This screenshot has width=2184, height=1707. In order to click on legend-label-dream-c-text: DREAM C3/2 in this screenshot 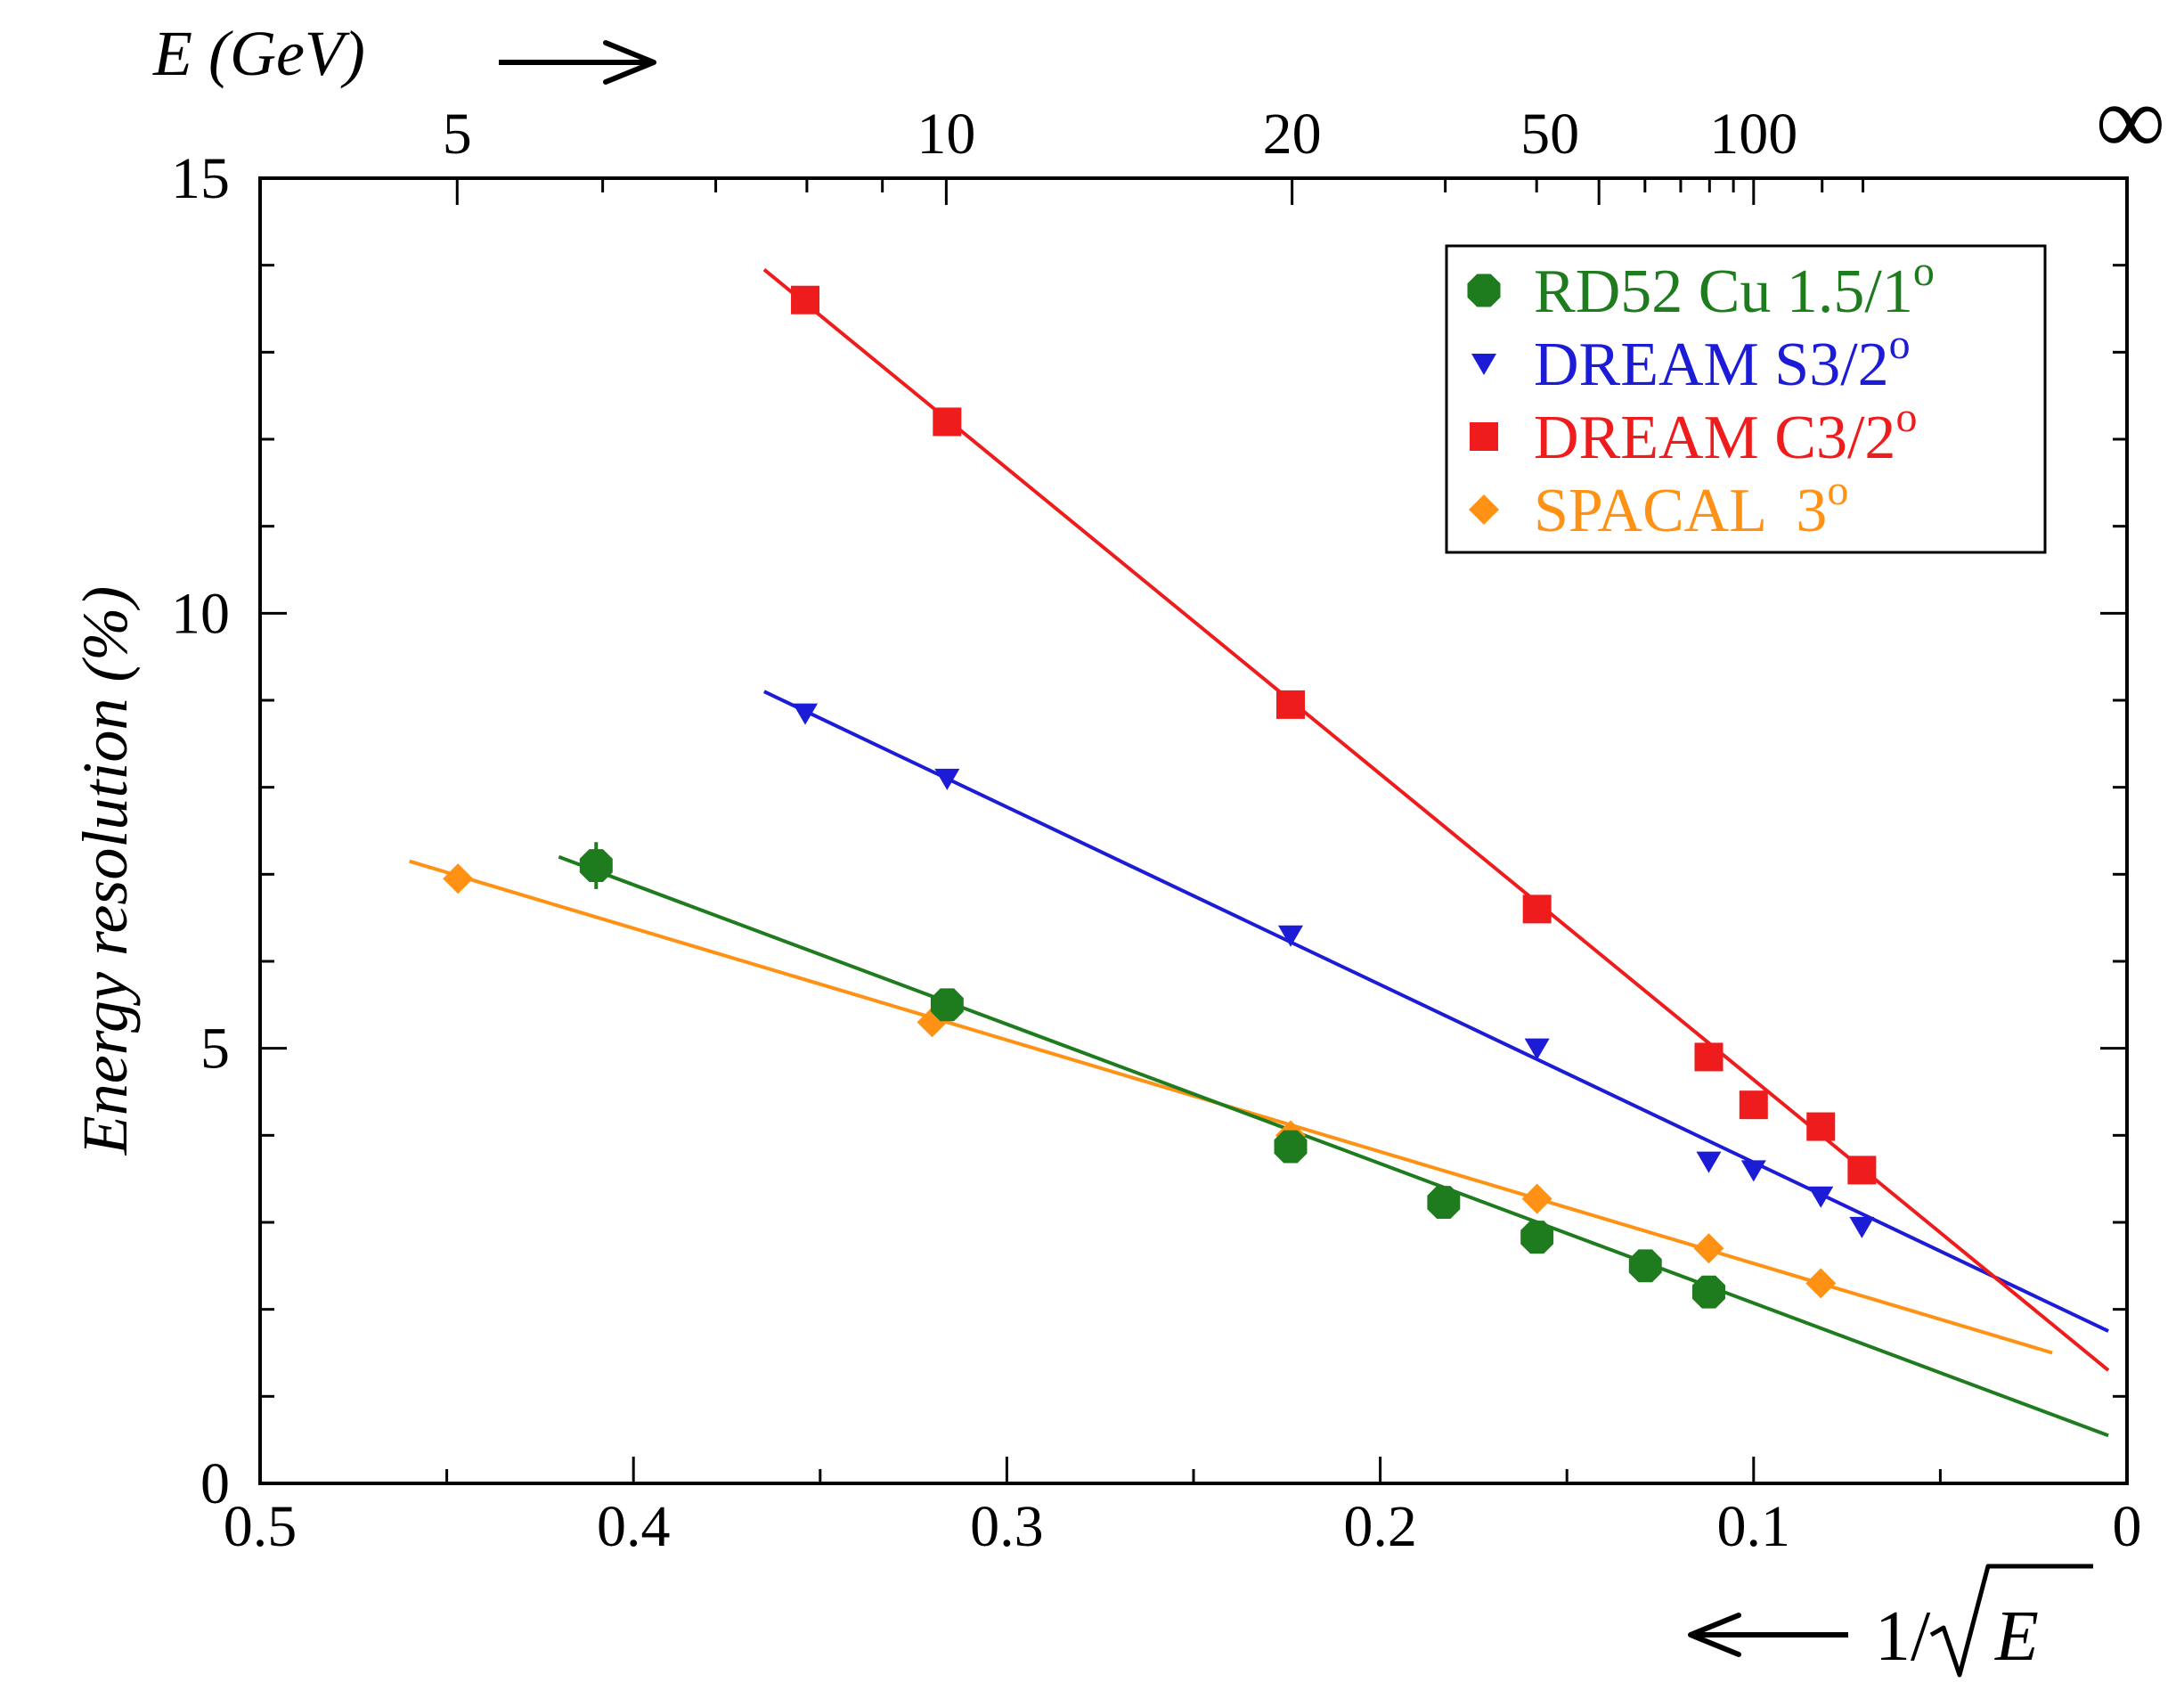, I will do `click(1714, 438)`.